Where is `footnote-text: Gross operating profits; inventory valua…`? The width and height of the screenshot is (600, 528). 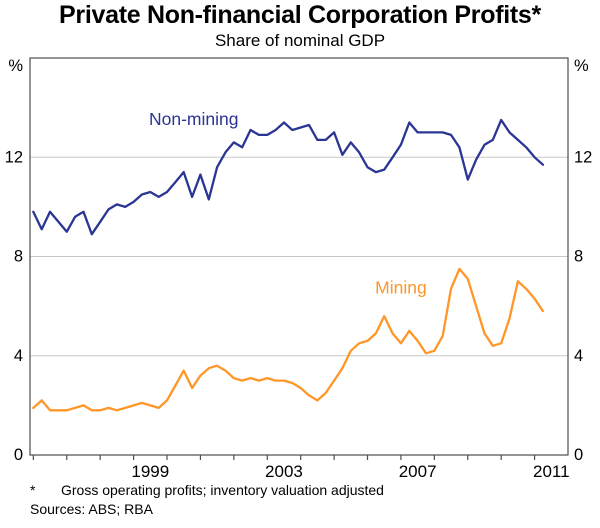 footnote-text: Gross operating profits; inventory valua… is located at coordinates (222, 490).